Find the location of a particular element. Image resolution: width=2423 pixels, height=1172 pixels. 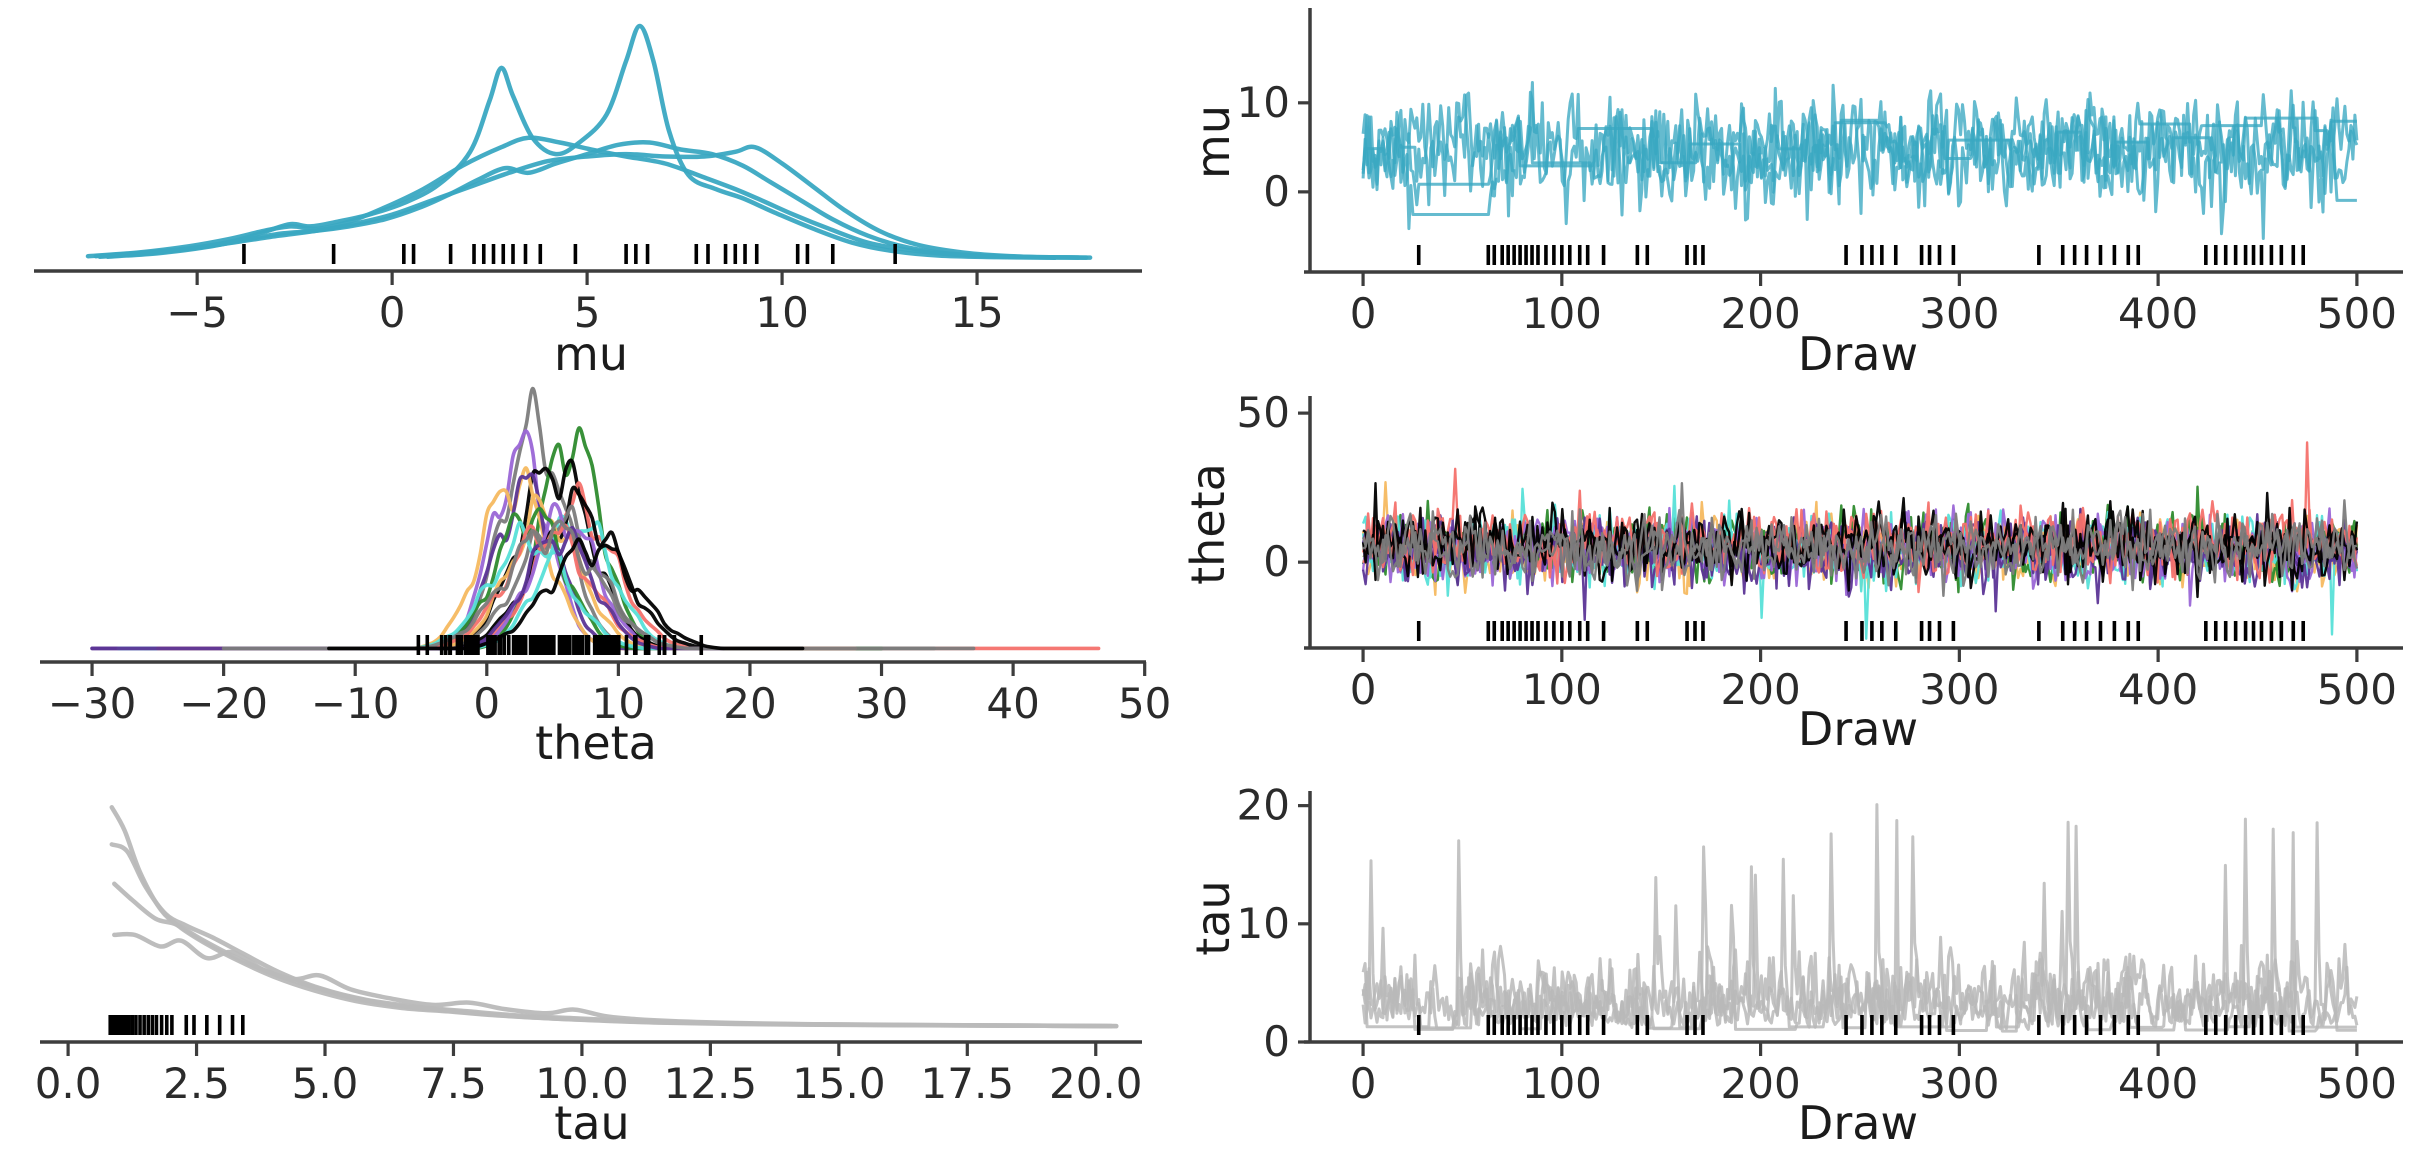

xlabel-theta-dist: theta is located at coordinates (596, 743).